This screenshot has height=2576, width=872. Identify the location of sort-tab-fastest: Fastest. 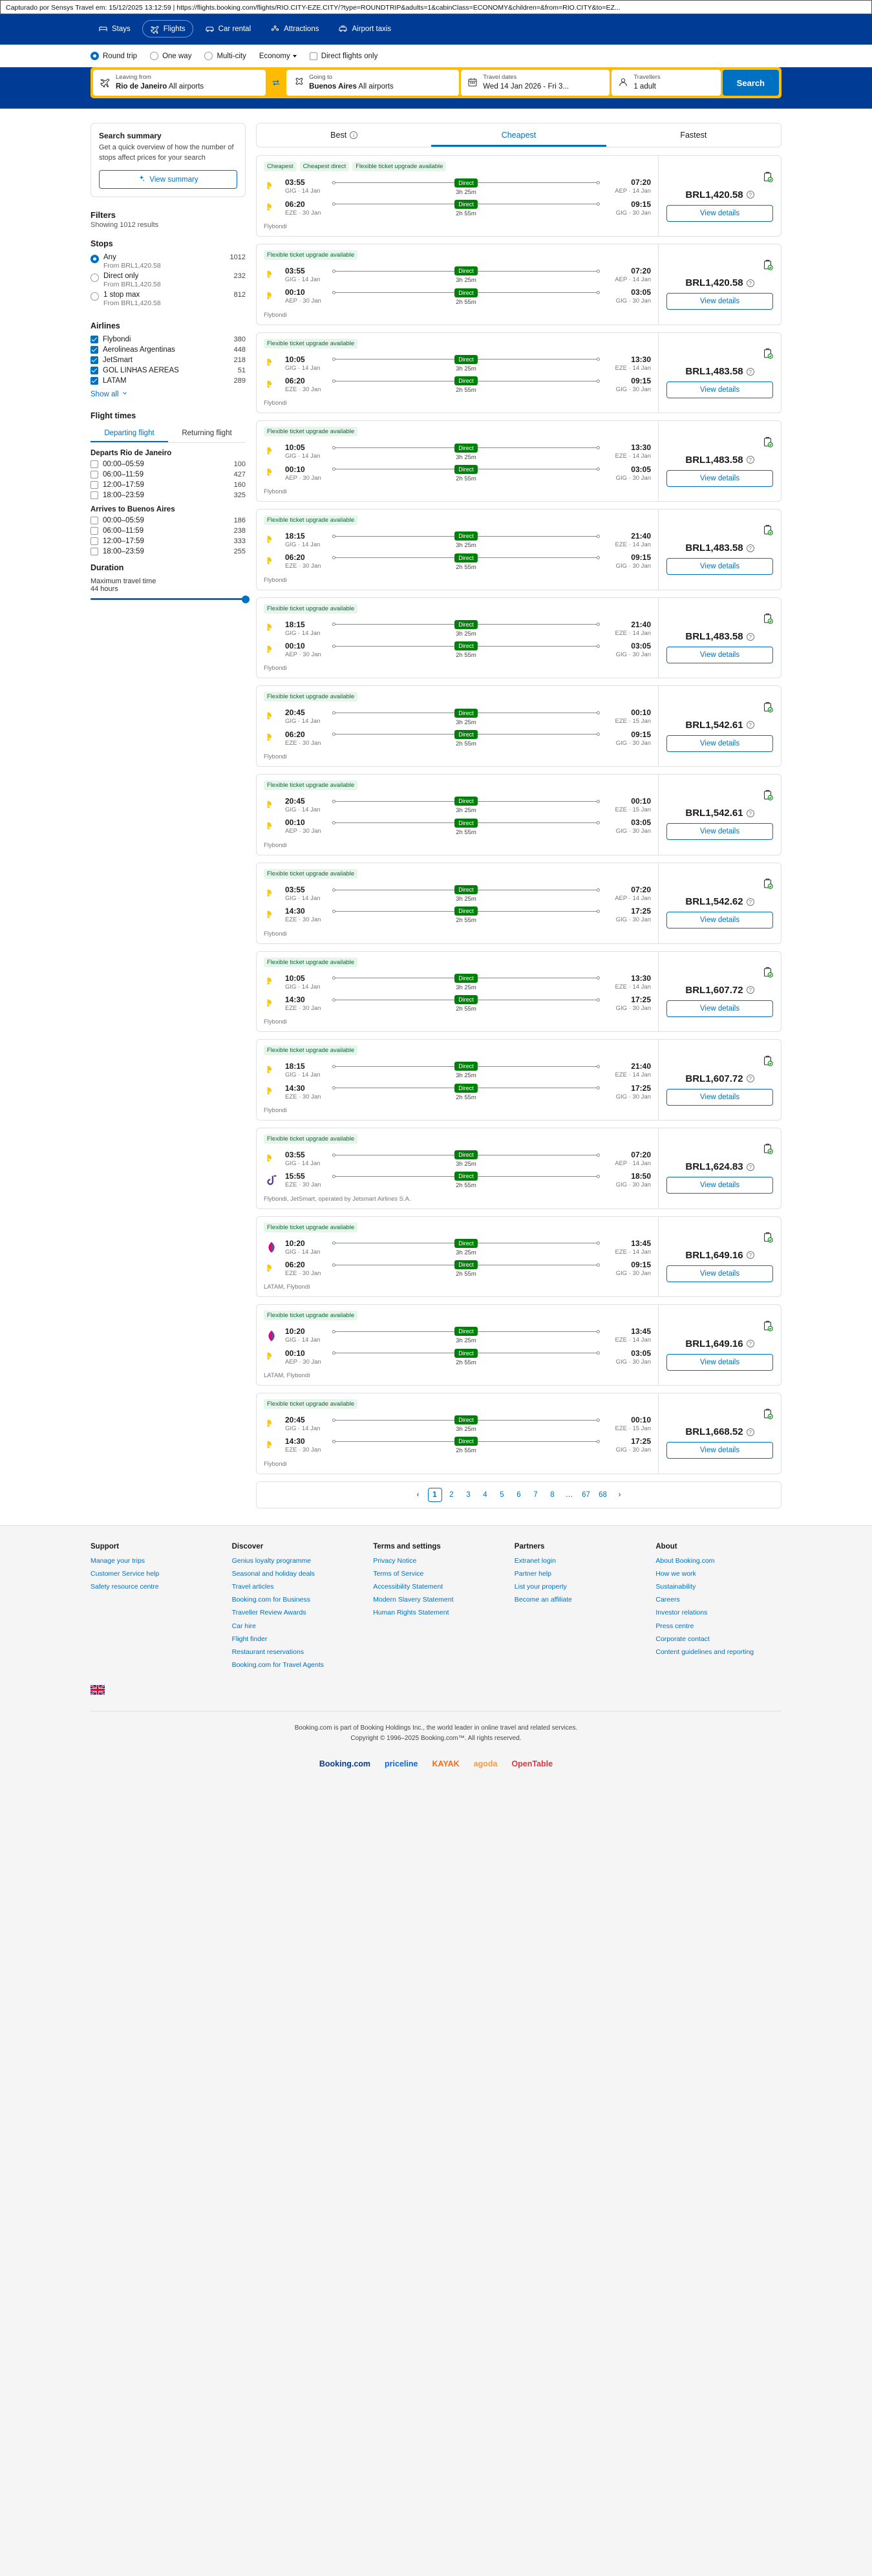
(693, 135).